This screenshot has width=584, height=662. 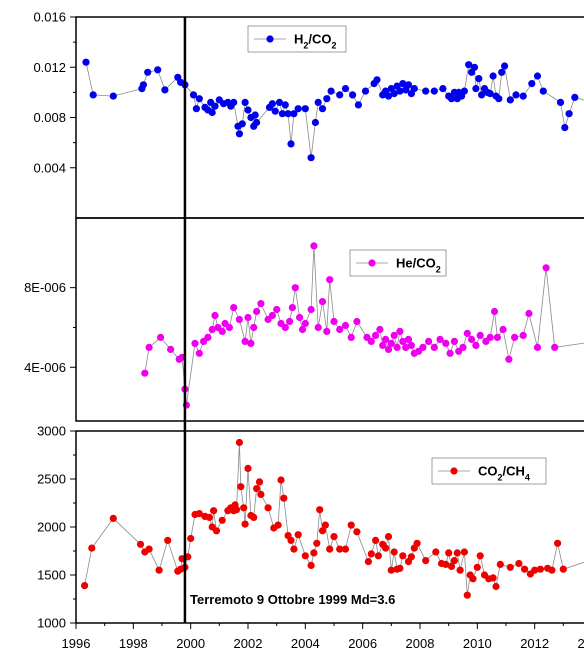 What do you see at coordinates (305, 46) in the screenshot?
I see `legend-label-part: 2` at bounding box center [305, 46].